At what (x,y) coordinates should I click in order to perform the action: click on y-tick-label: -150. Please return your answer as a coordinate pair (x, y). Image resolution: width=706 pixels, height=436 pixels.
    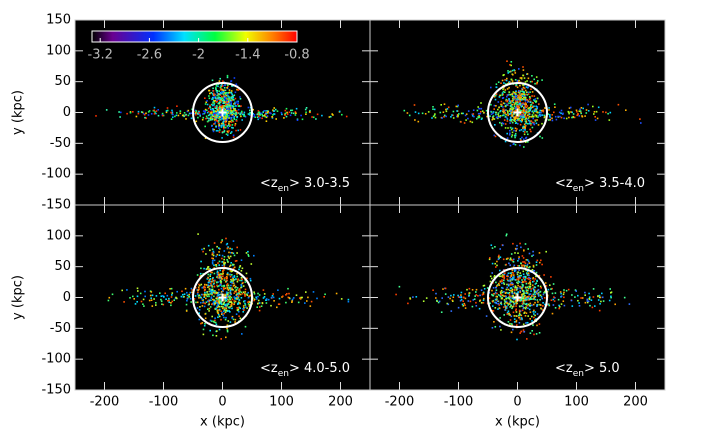
    Looking at the image, I should click on (56, 390).